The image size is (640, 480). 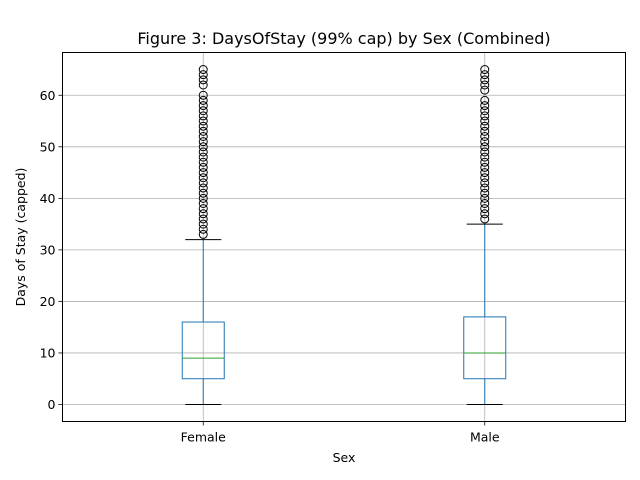 I want to click on y-tick-label: 40, so click(x=48, y=198).